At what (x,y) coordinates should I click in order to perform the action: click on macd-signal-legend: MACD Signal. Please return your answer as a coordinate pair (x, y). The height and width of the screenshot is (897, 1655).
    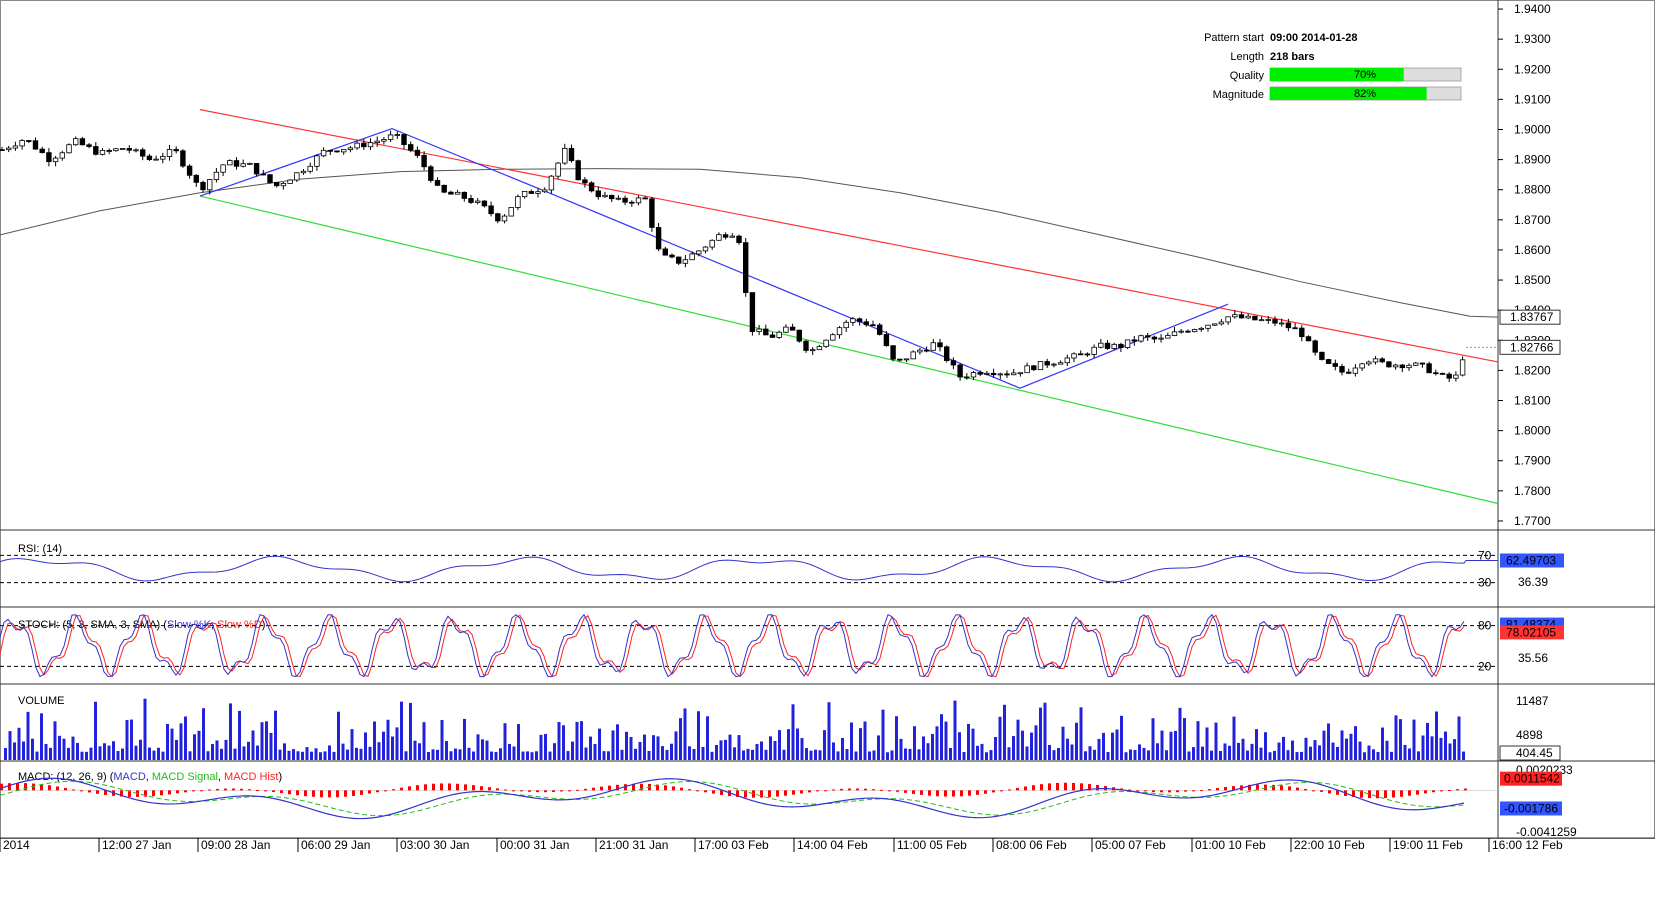
    Looking at the image, I should click on (185, 777).